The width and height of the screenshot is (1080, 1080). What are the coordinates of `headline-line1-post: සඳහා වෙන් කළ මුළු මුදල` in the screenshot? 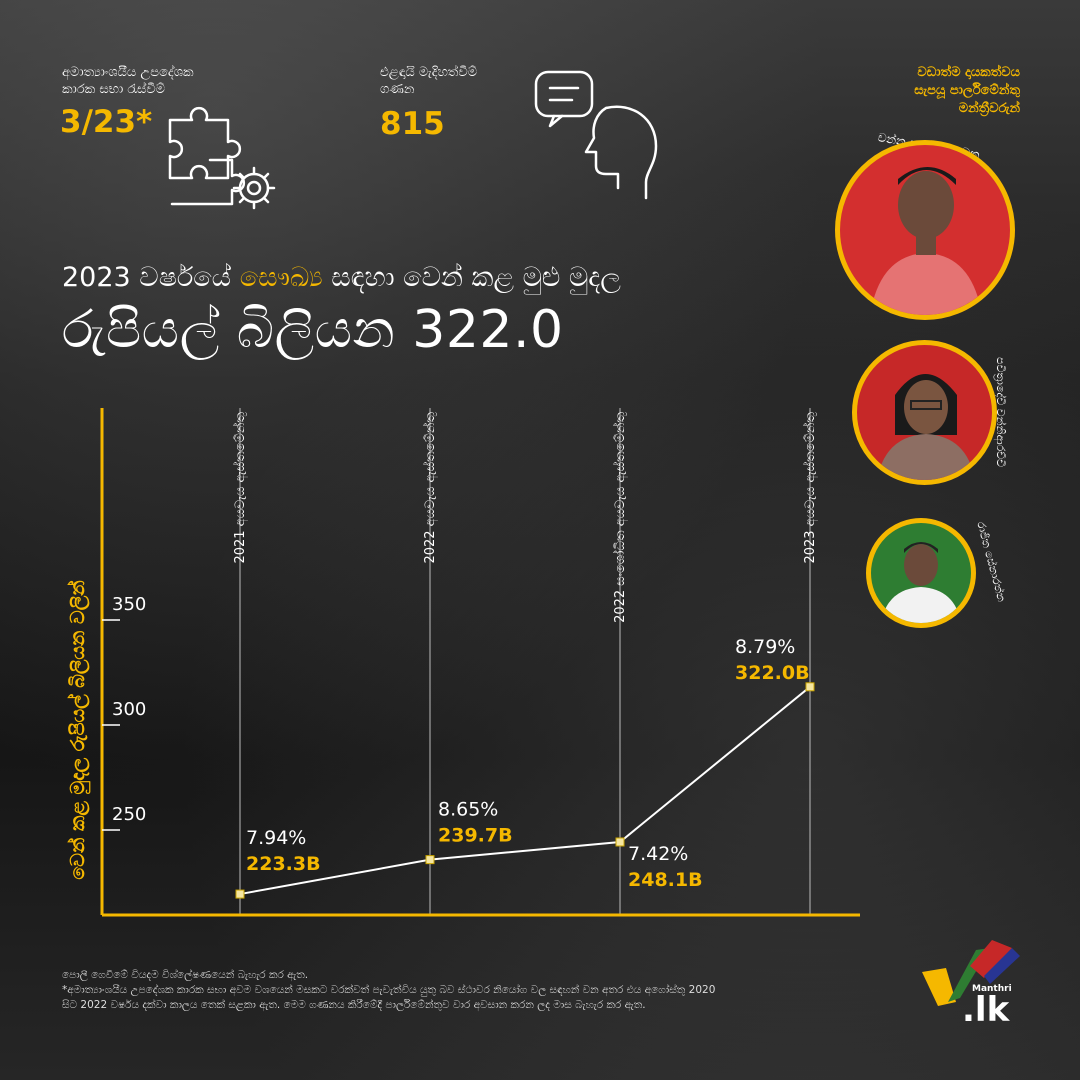 It's located at (476, 277).